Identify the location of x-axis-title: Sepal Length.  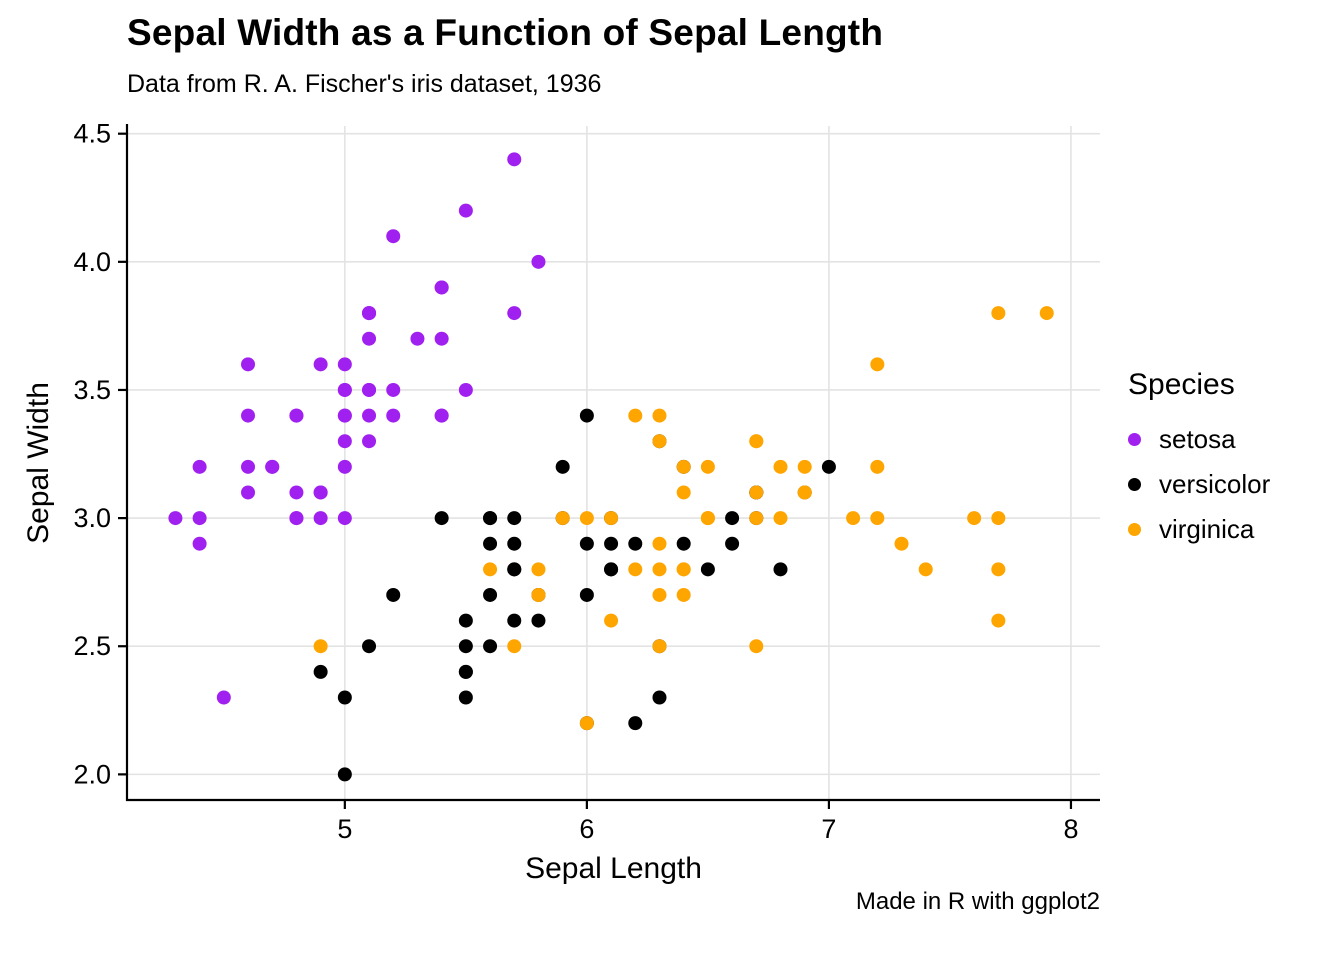
(613, 868).